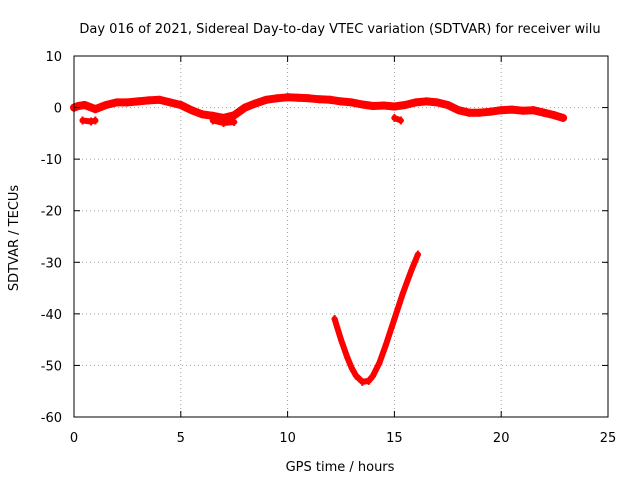  What do you see at coordinates (608, 438) in the screenshot?
I see `x-tick-label: 25` at bounding box center [608, 438].